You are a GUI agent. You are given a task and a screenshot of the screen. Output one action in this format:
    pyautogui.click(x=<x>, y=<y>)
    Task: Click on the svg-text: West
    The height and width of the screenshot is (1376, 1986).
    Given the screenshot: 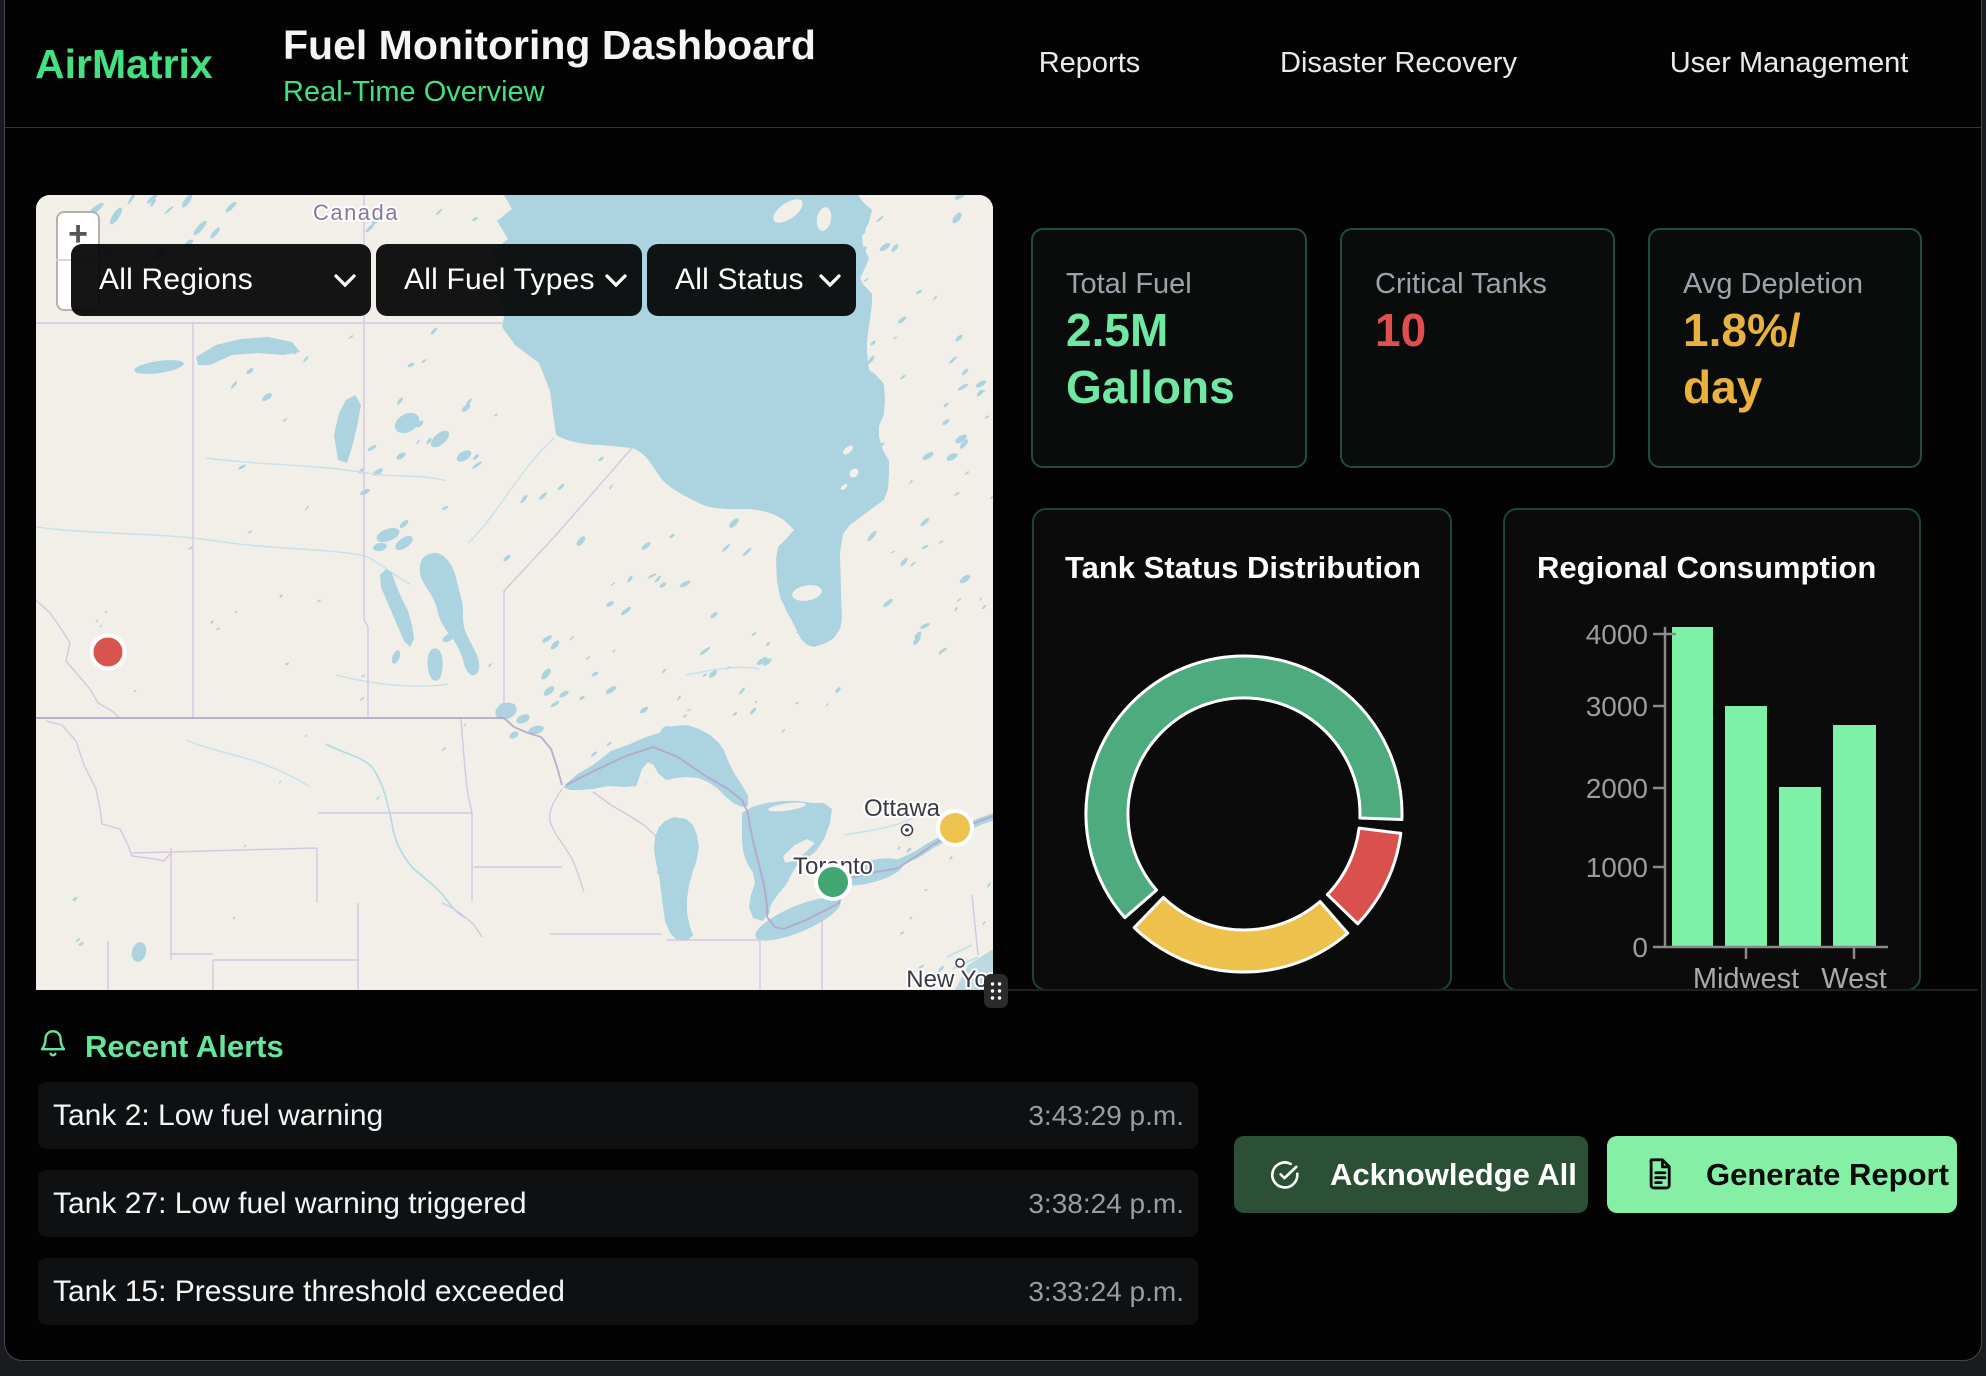 What is the action you would take?
    pyautogui.click(x=1854, y=977)
    